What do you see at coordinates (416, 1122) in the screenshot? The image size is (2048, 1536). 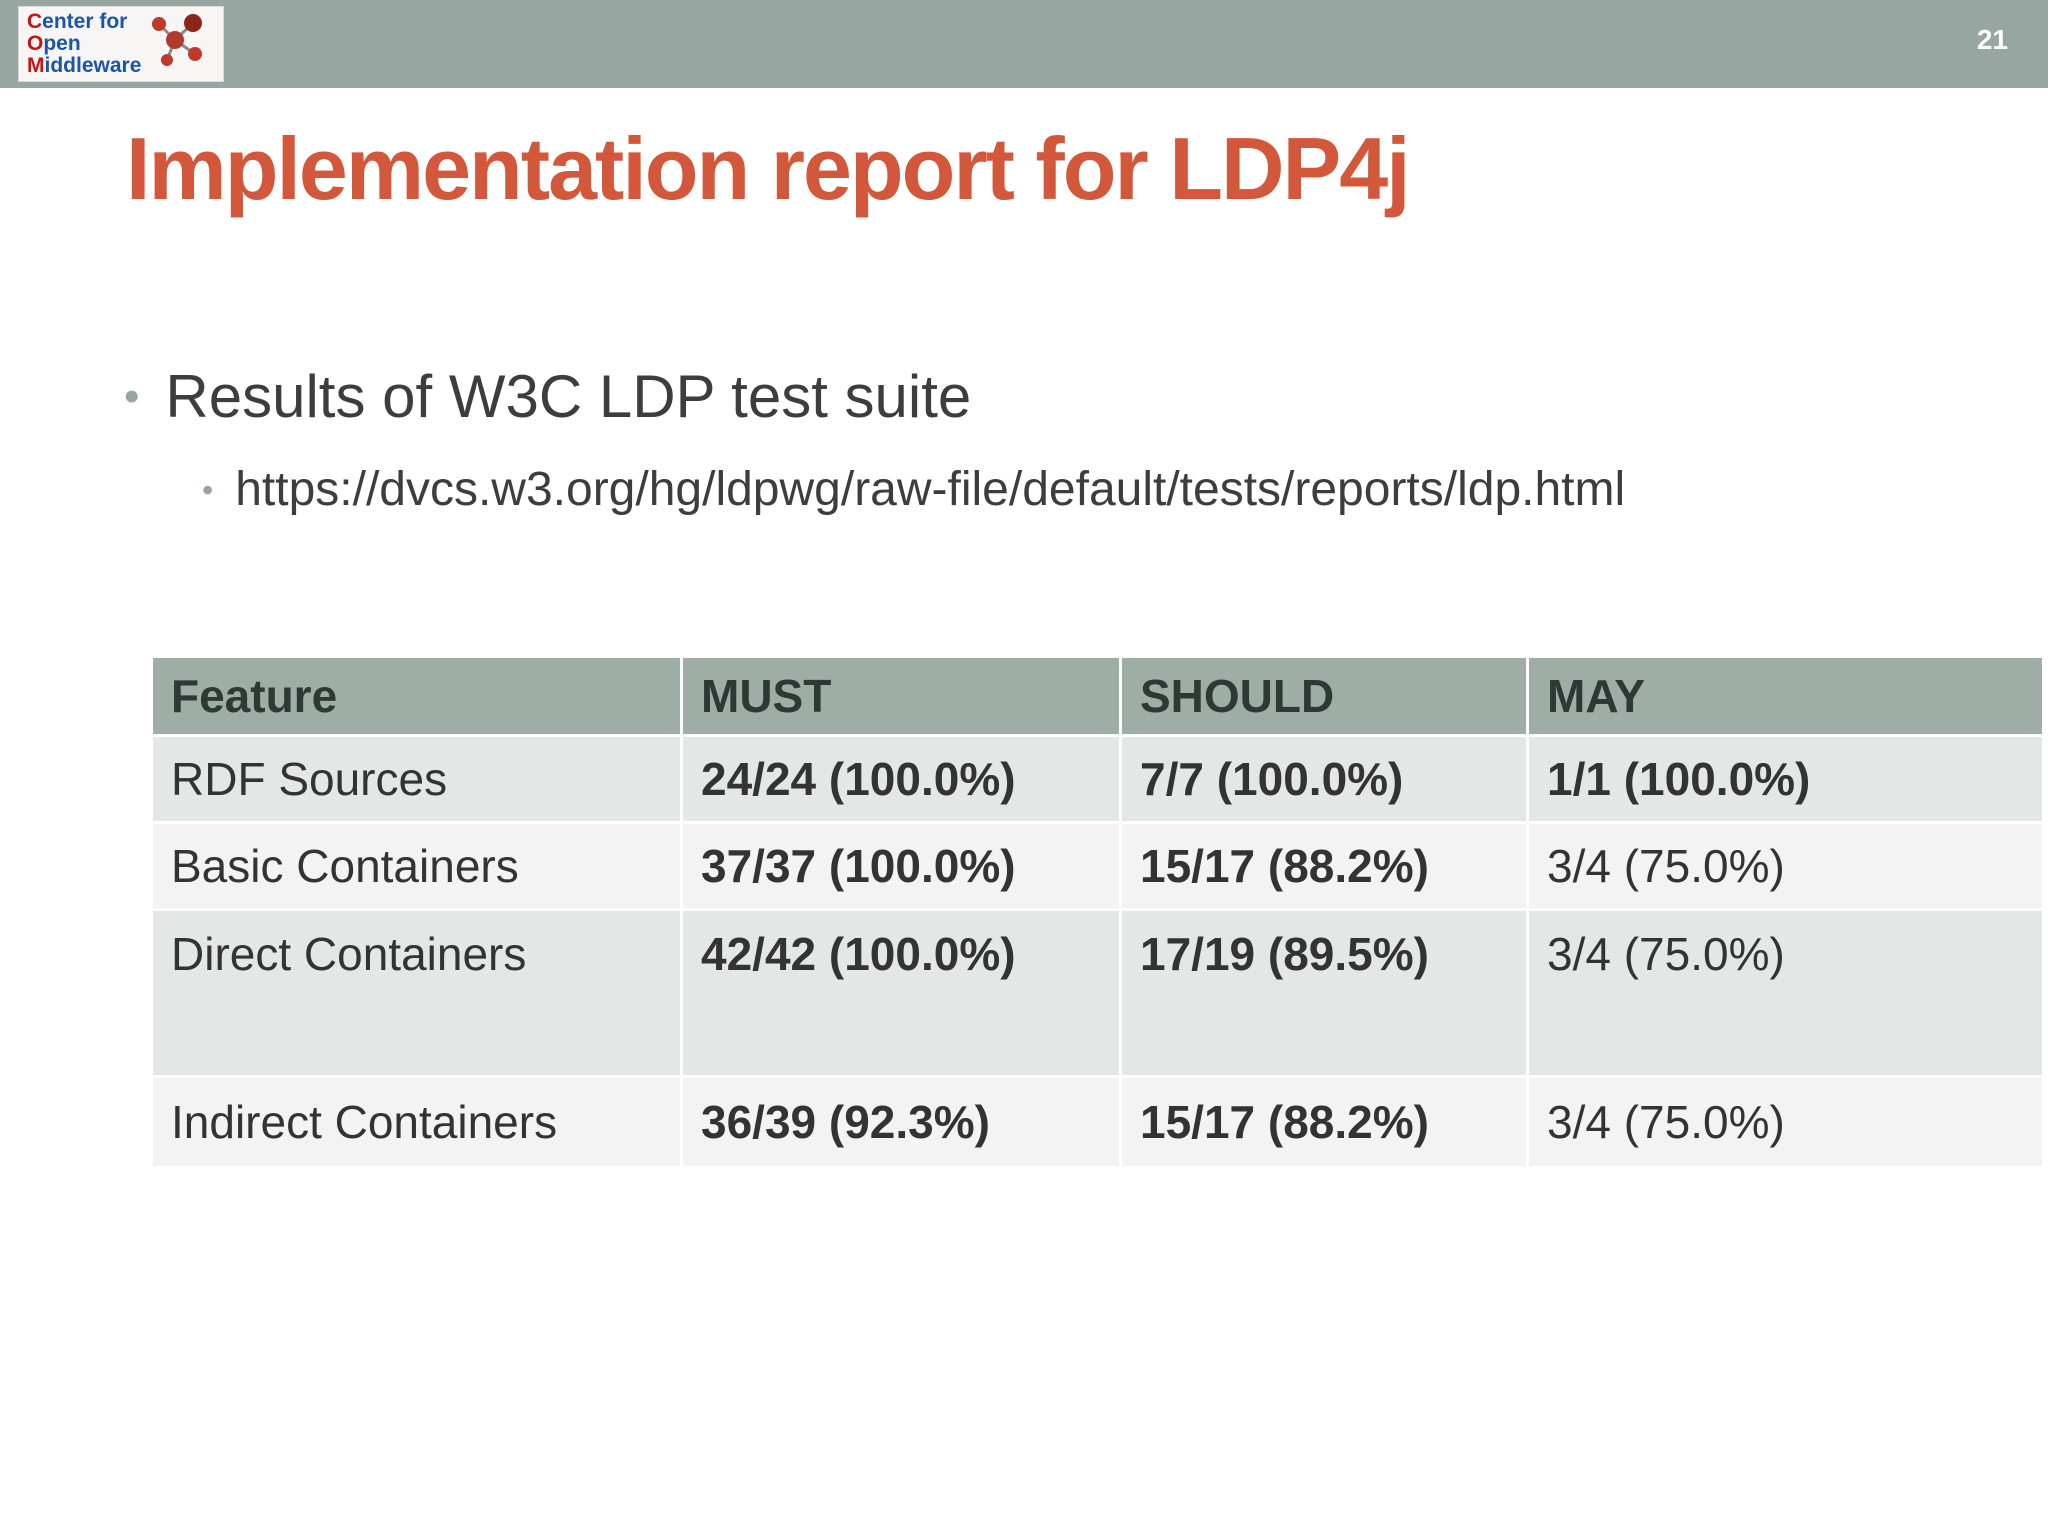 I see `feature-cell: Indirect Containers` at bounding box center [416, 1122].